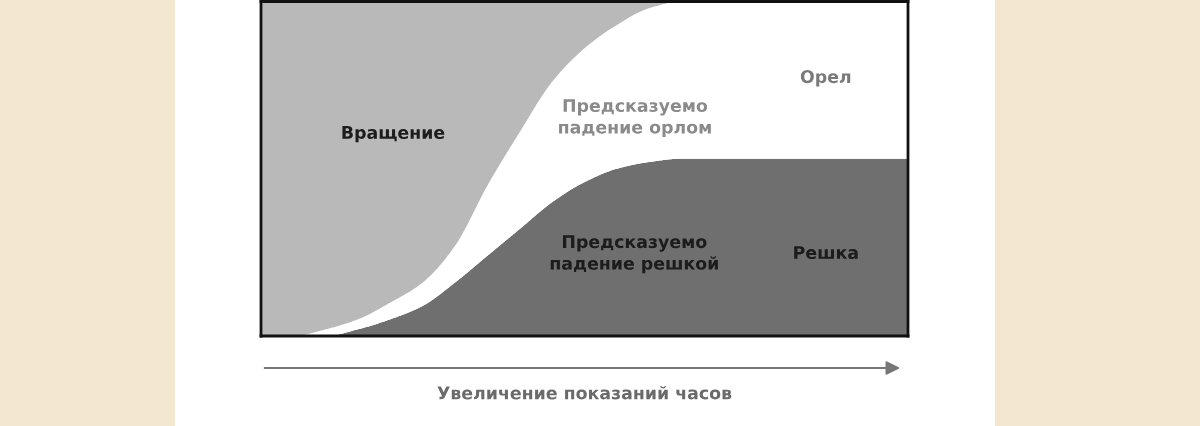 This screenshot has height=426, width=1200. I want to click on annotation: Предсказуемо падение решкой, so click(634, 254).